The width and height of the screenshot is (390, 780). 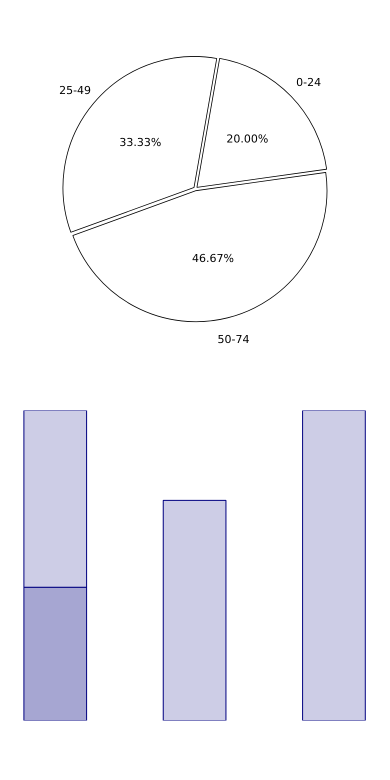 I want to click on slice-label: 0-24, so click(x=309, y=82).